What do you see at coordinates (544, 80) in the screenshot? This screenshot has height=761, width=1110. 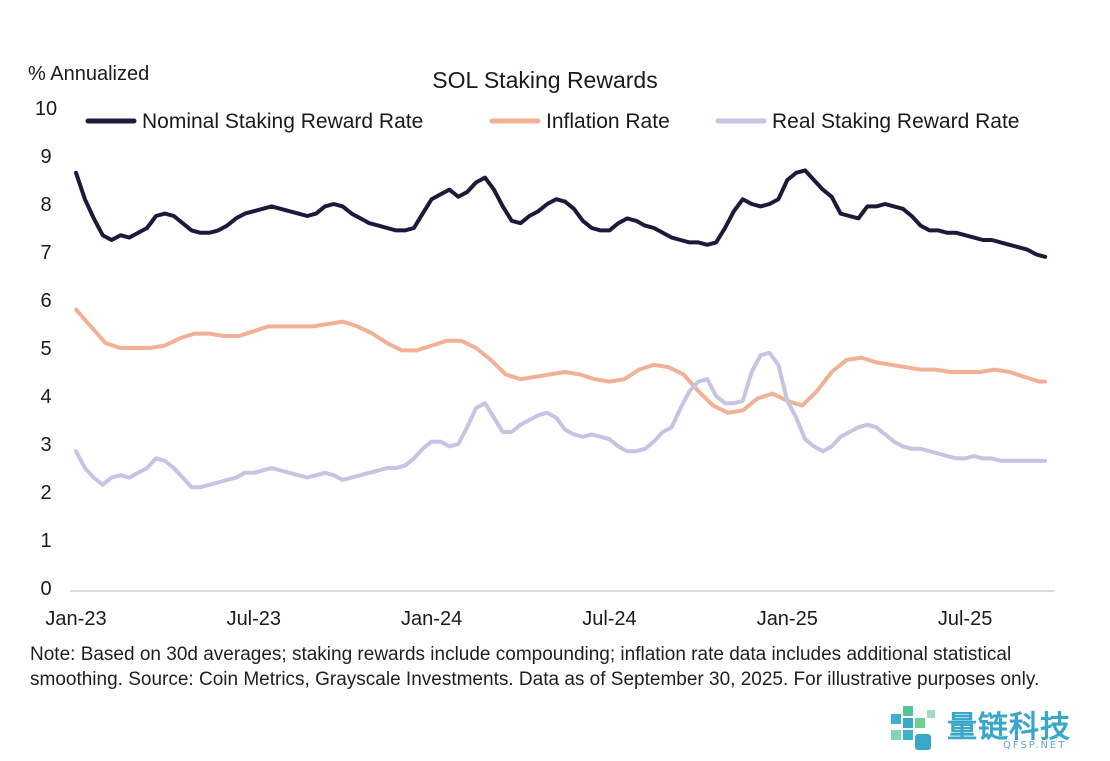 I see `chart-title: SOL Staking Rewards` at bounding box center [544, 80].